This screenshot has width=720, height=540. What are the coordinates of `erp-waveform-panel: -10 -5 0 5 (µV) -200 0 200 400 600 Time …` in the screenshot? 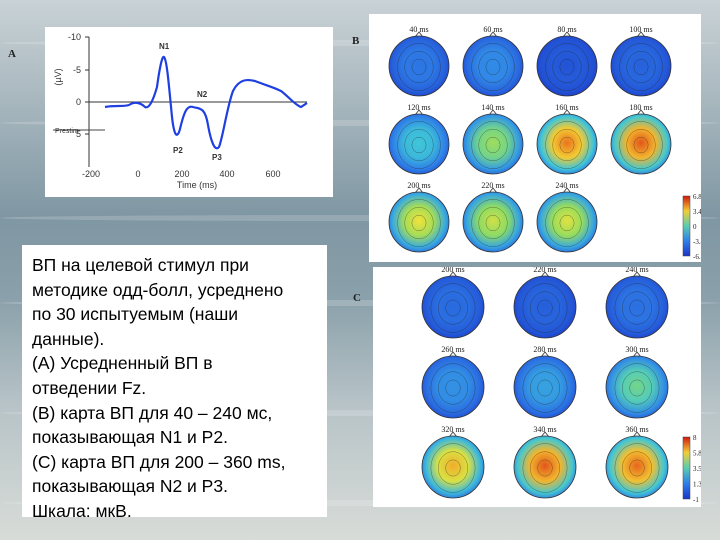 It's located at (189, 112).